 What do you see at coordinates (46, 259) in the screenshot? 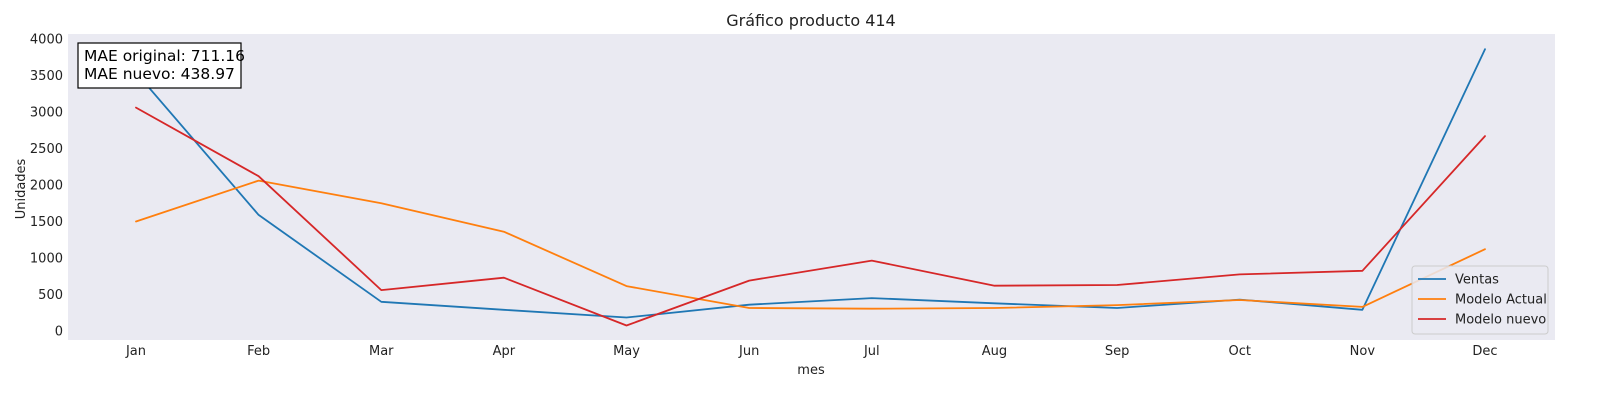
I see `y-tick-label: 1000` at bounding box center [46, 259].